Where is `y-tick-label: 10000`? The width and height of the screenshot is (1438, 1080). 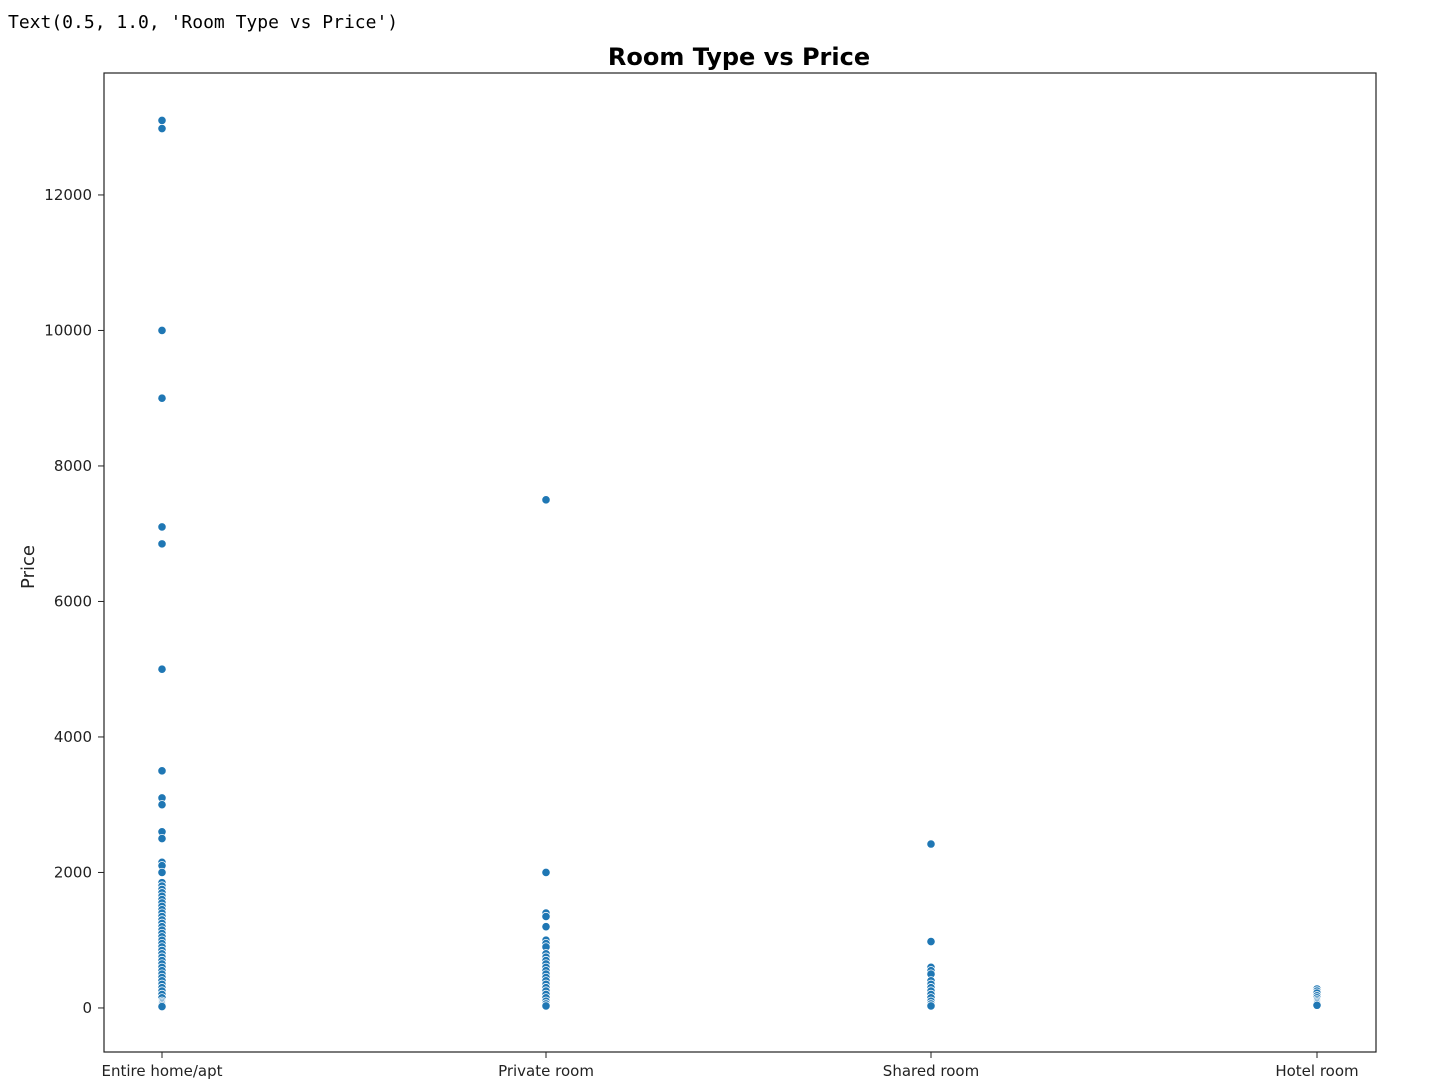
y-tick-label: 10000 is located at coordinates (68, 330).